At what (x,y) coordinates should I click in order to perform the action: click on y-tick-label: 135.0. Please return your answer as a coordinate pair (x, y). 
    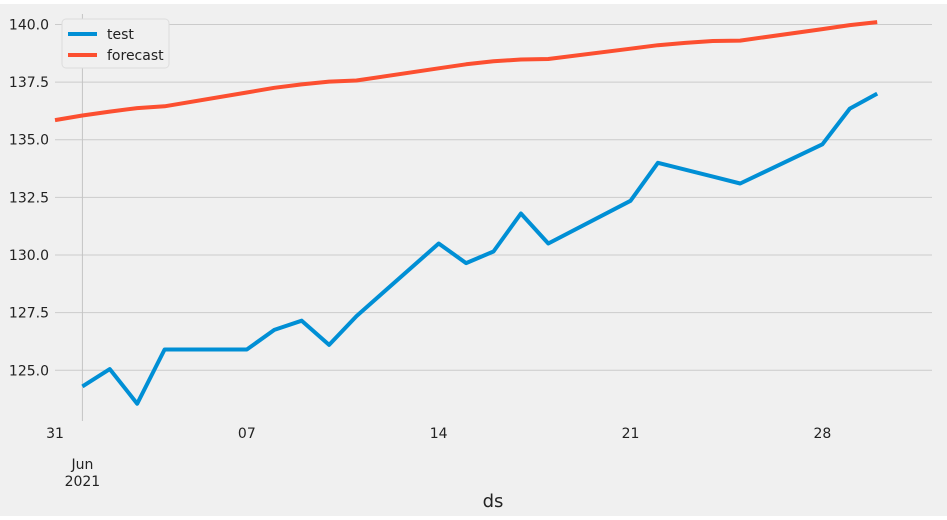
    Looking at the image, I should click on (29, 141).